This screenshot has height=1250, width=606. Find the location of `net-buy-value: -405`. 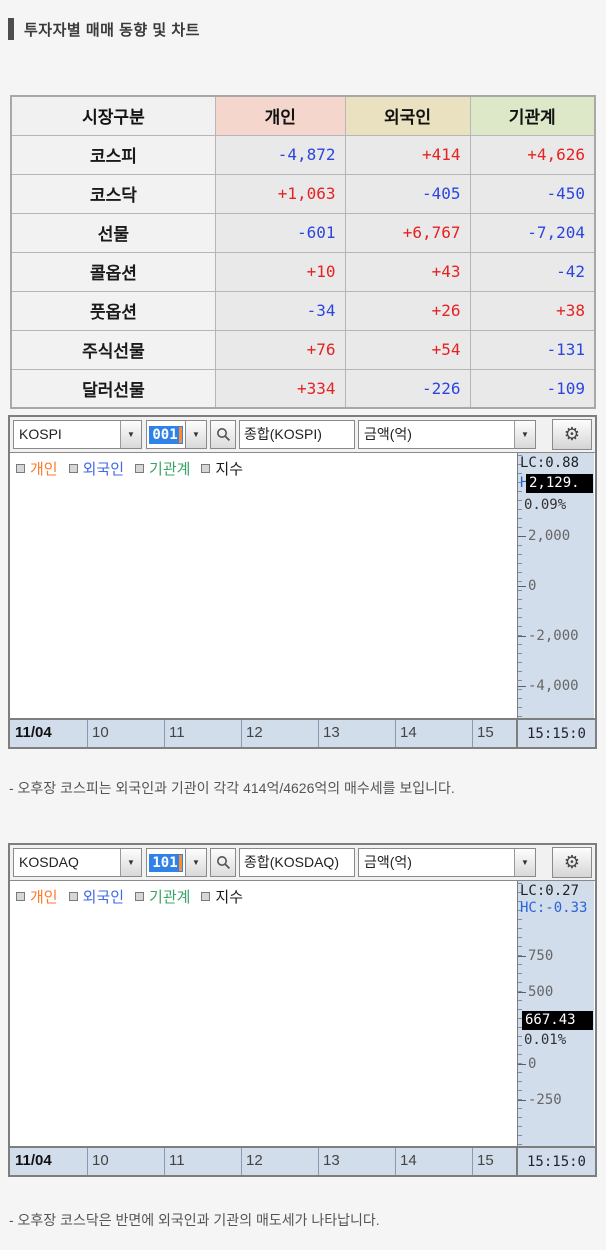

net-buy-value: -405 is located at coordinates (407, 193).